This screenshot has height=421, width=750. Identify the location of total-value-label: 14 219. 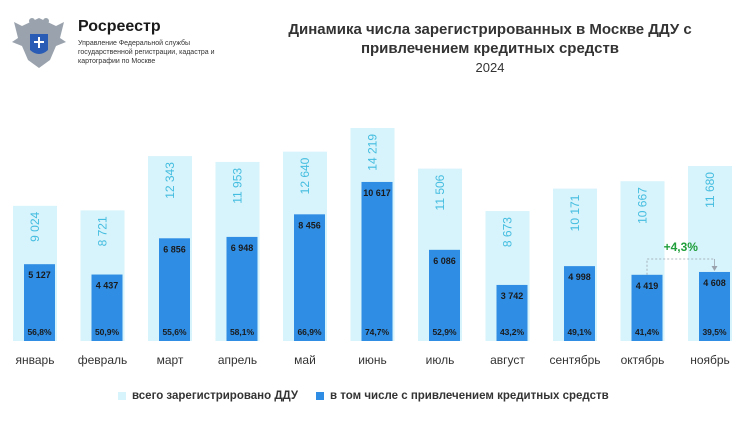
(373, 152).